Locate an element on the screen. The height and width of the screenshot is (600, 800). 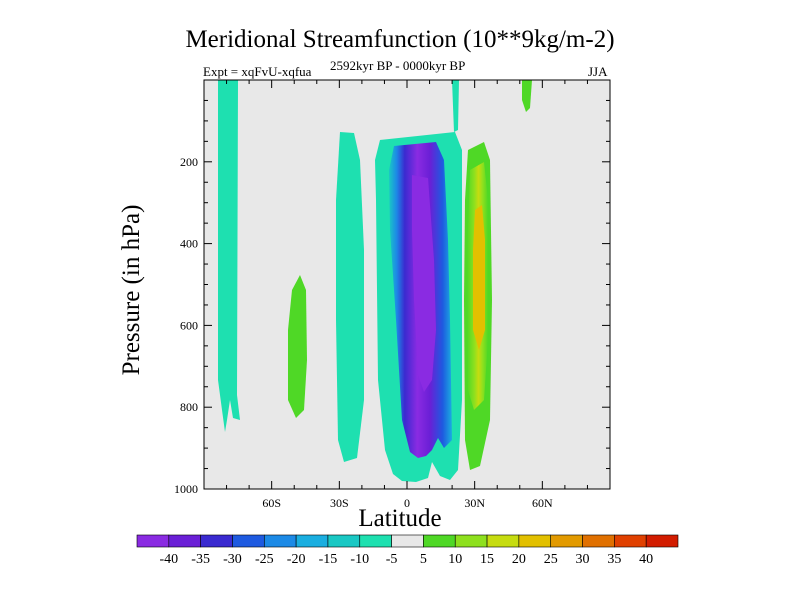
contour-nh-max is located at coordinates (479, 277).